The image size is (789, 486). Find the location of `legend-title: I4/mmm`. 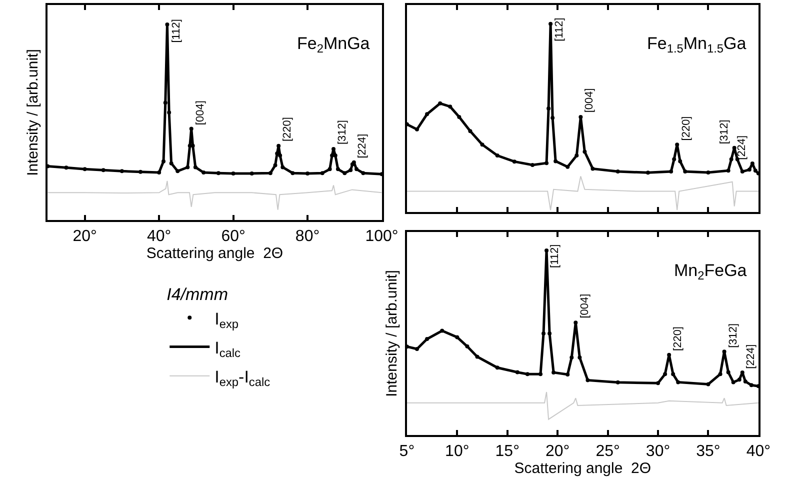

legend-title: I4/mmm is located at coordinates (197, 294).